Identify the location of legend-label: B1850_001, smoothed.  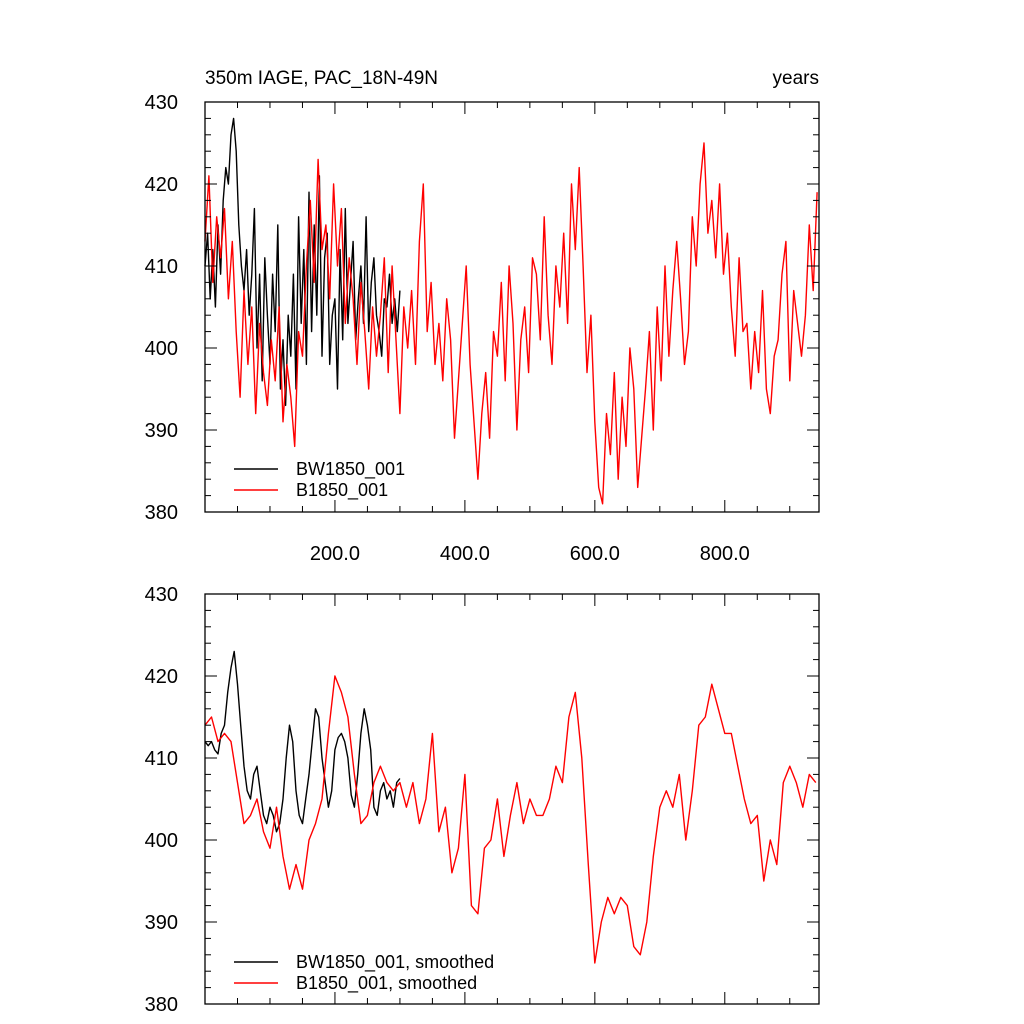
(386, 983).